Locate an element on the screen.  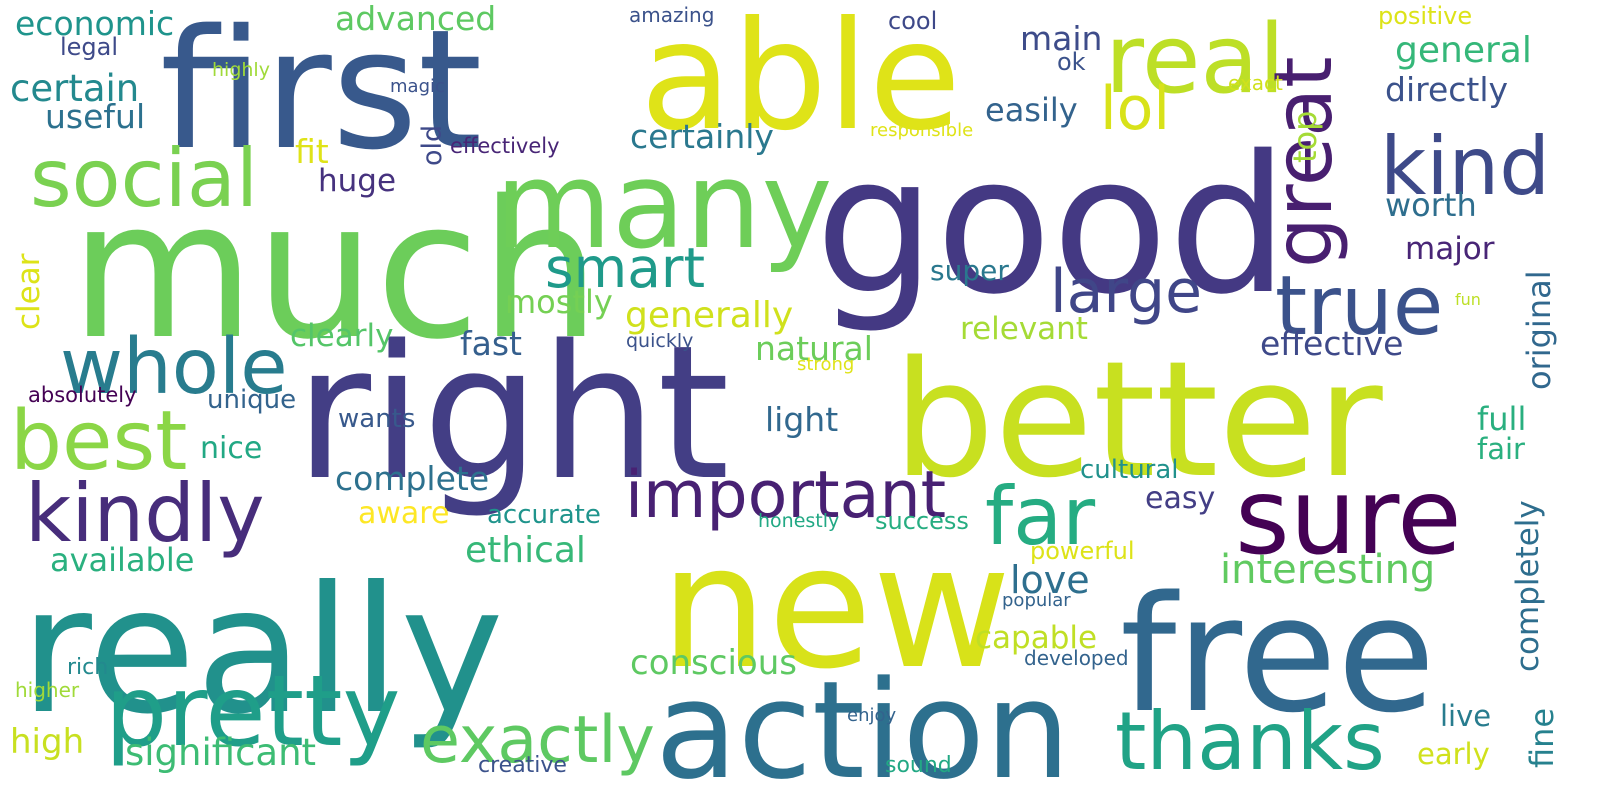
word-higher: higher is located at coordinates (47, 689).